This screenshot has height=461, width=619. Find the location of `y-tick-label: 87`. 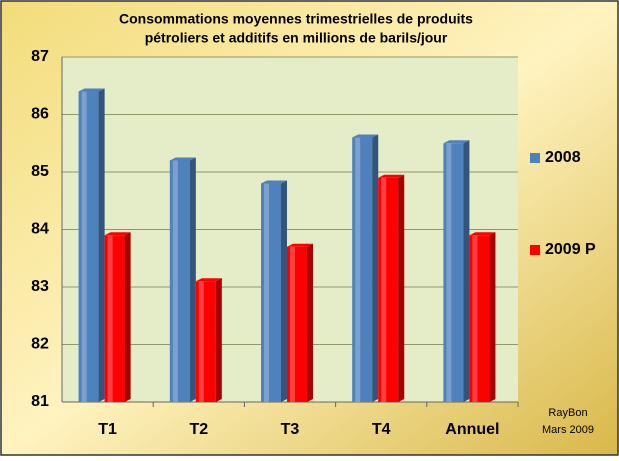

y-tick-label: 87 is located at coordinates (40, 56).